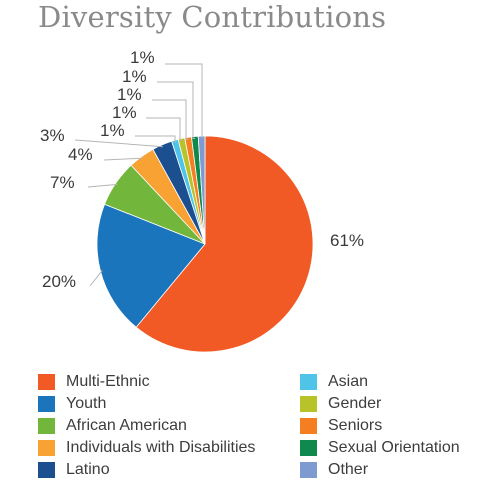  What do you see at coordinates (134, 76) in the screenshot?
I see `data-label-sexual-orientation: 1%` at bounding box center [134, 76].